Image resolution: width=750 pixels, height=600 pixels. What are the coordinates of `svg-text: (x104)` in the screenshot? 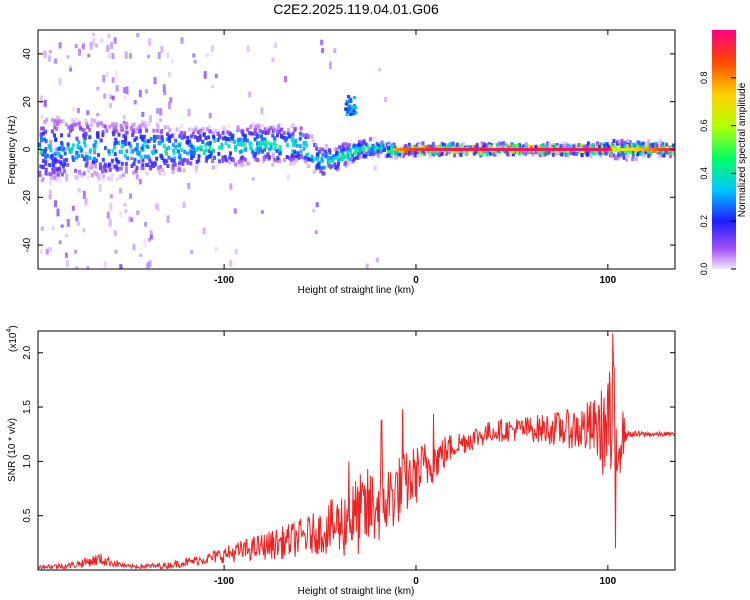 It's located at (12, 338).